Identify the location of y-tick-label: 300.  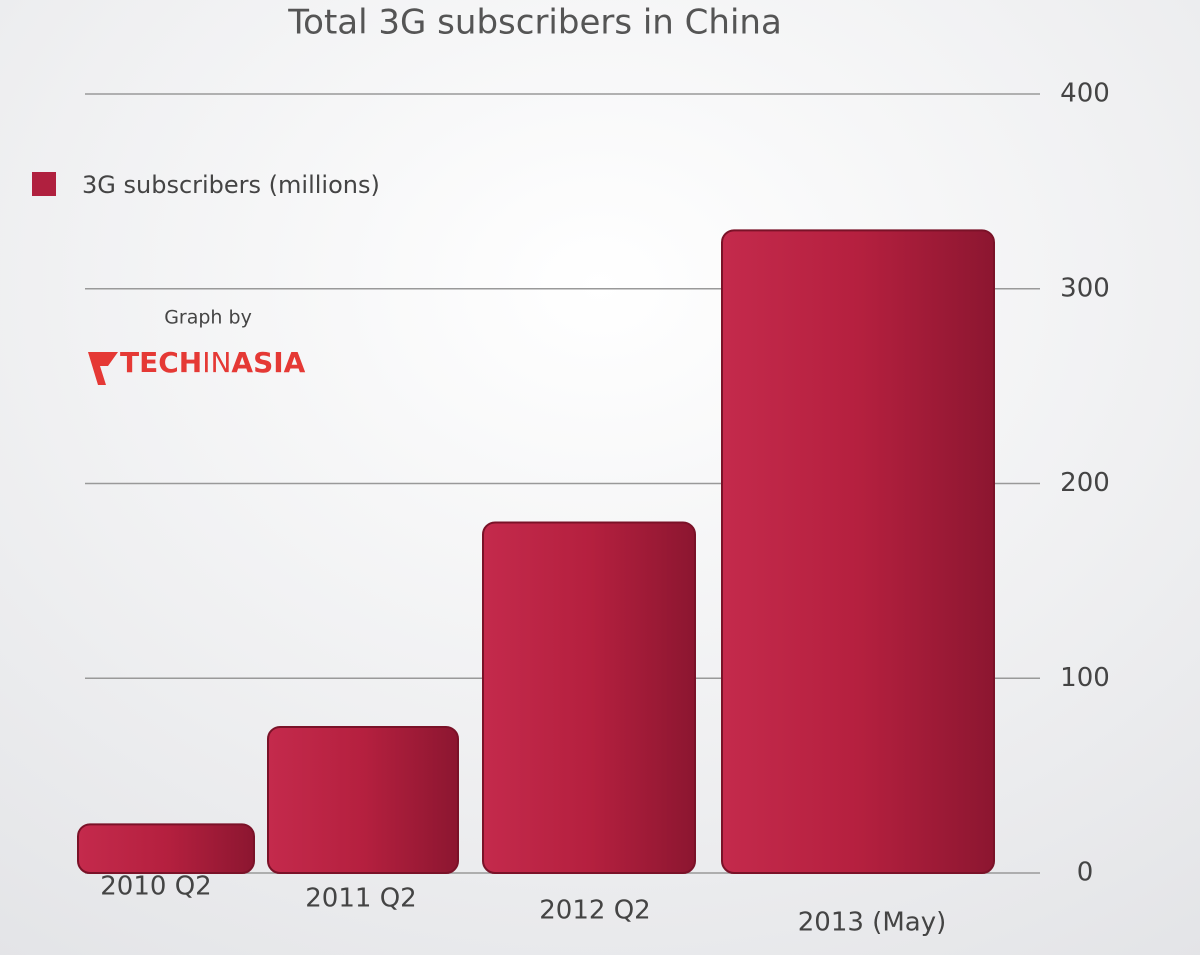
(1085, 288).